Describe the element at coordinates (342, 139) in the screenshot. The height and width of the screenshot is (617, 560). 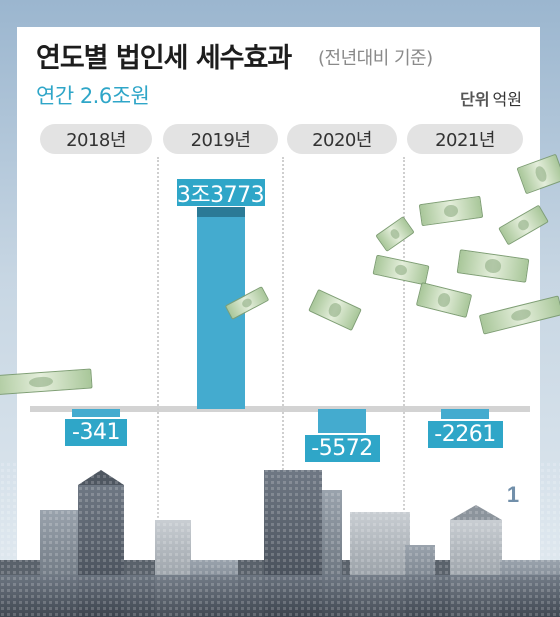
I see `x-category-label: 2020년` at that location.